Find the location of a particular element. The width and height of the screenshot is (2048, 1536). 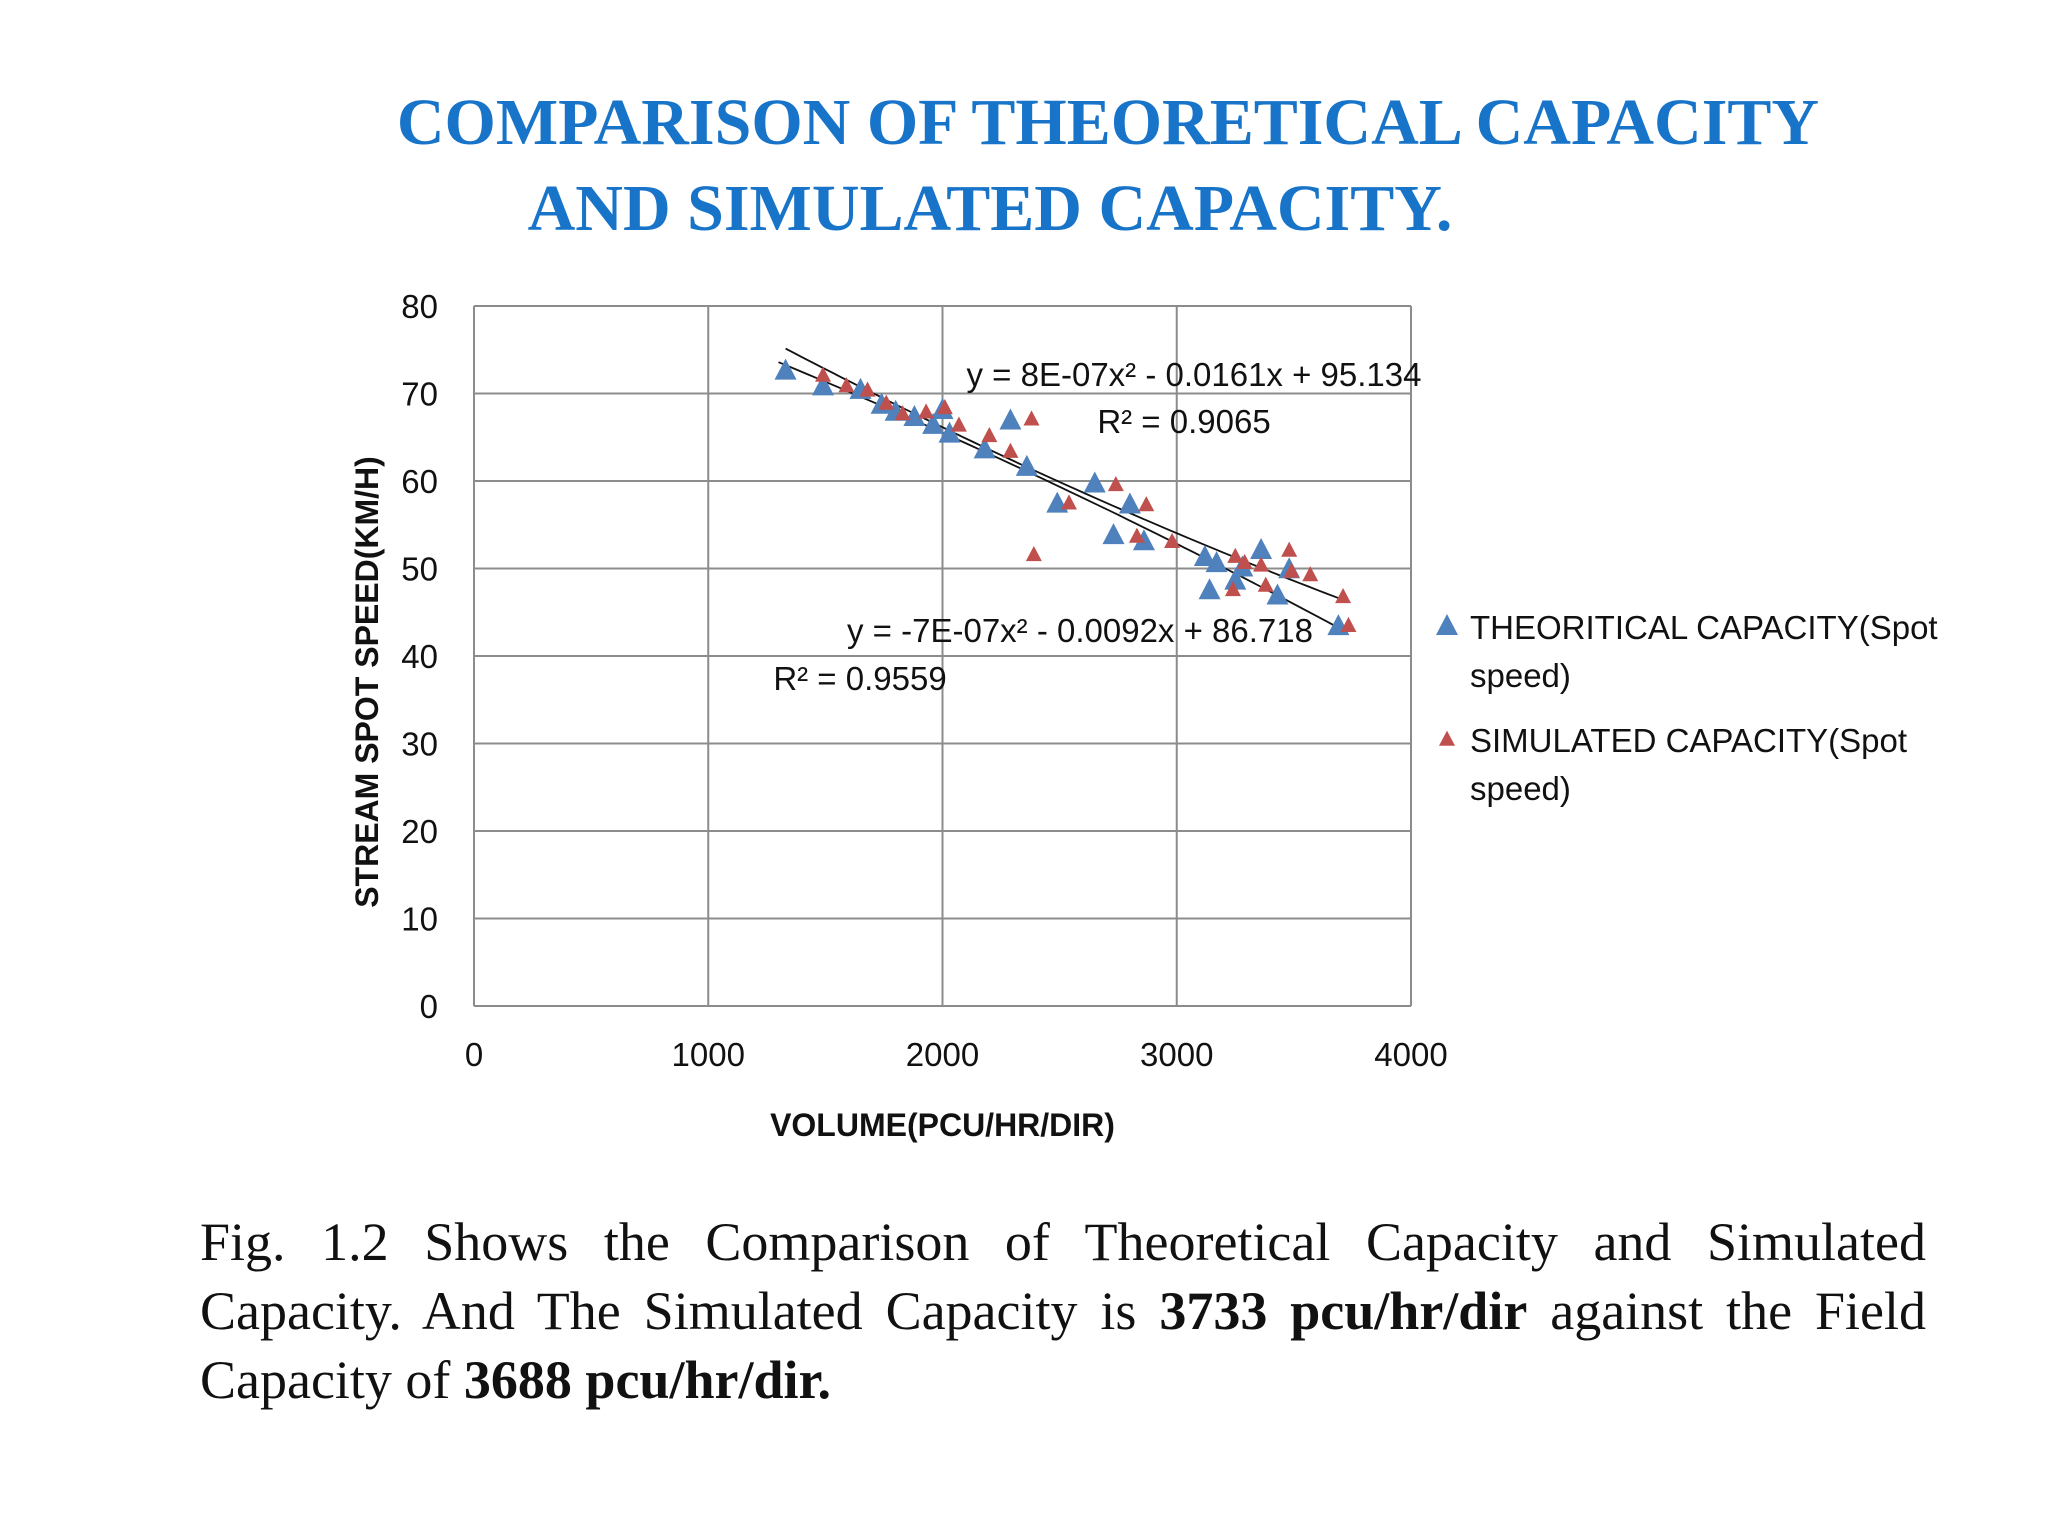

y-tick-label-0: 0 is located at coordinates (429, 1006).